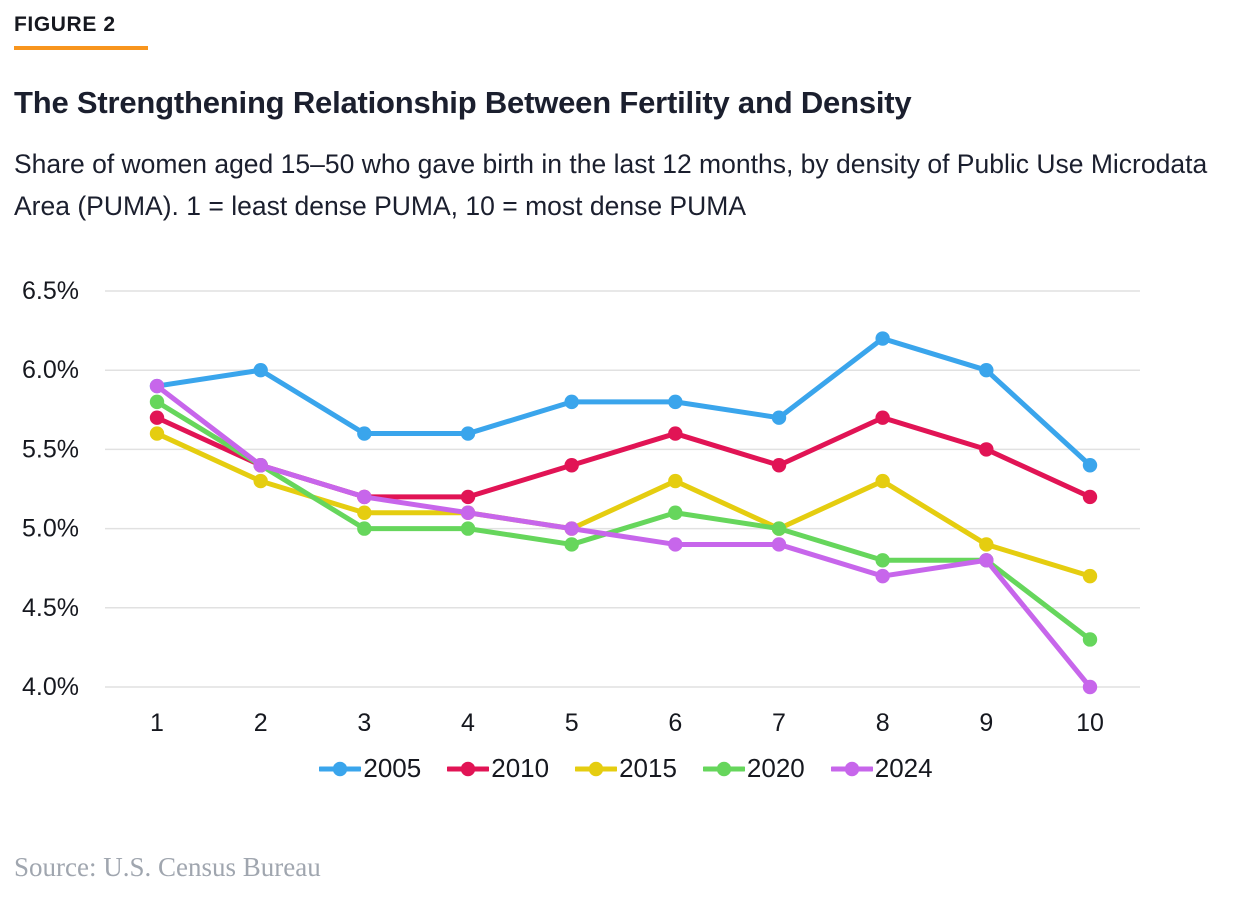 This screenshot has width=1252, height=902. I want to click on x-tick-label: 7, so click(779, 723).